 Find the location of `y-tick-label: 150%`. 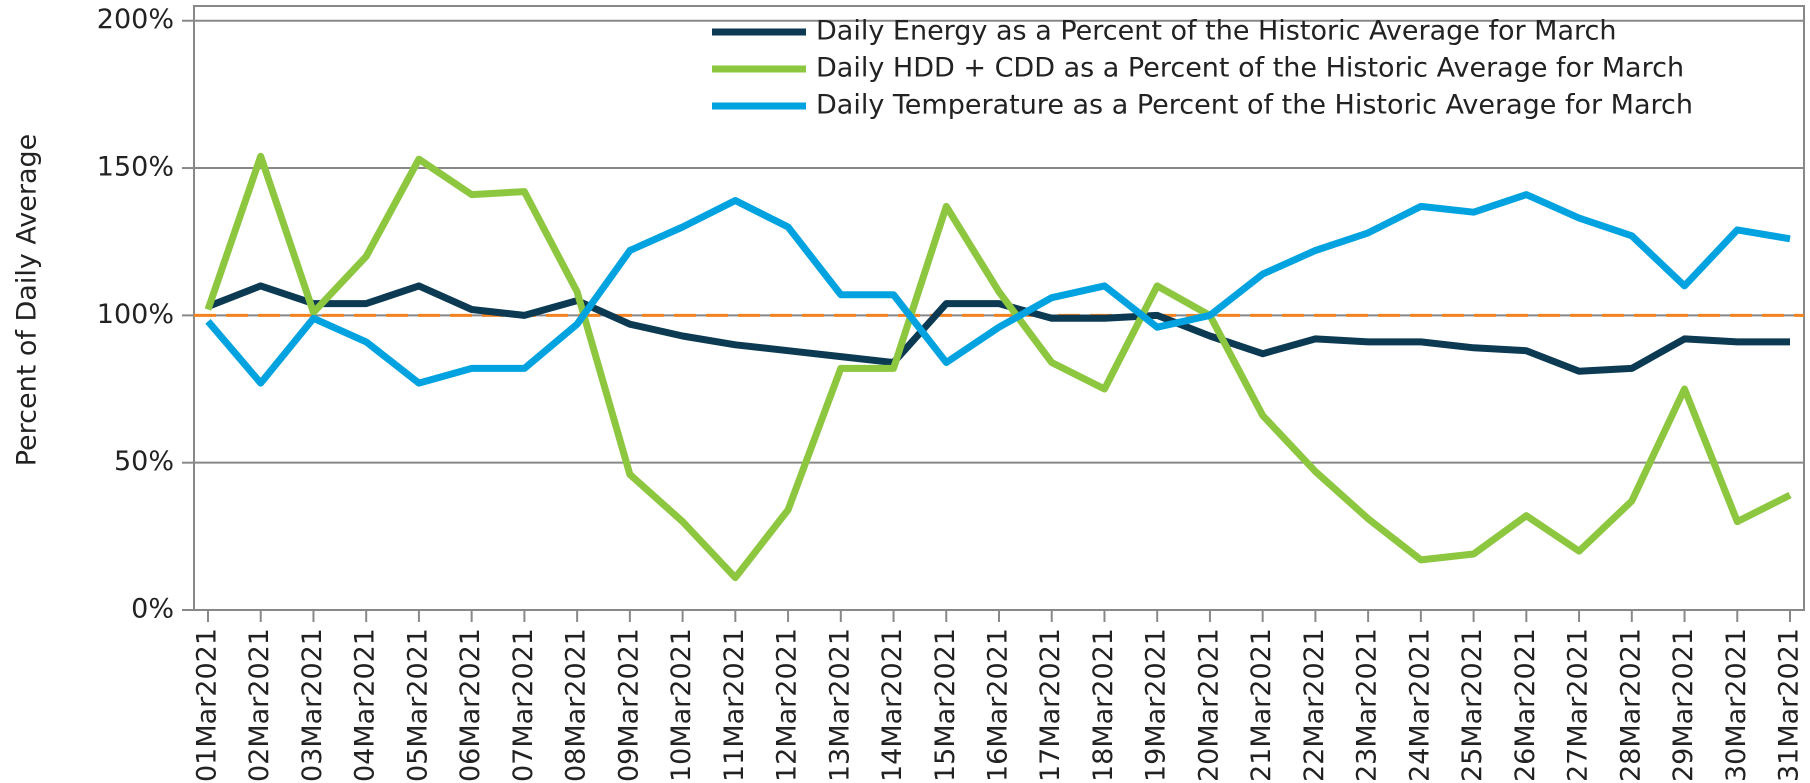

y-tick-label: 150% is located at coordinates (135, 167).